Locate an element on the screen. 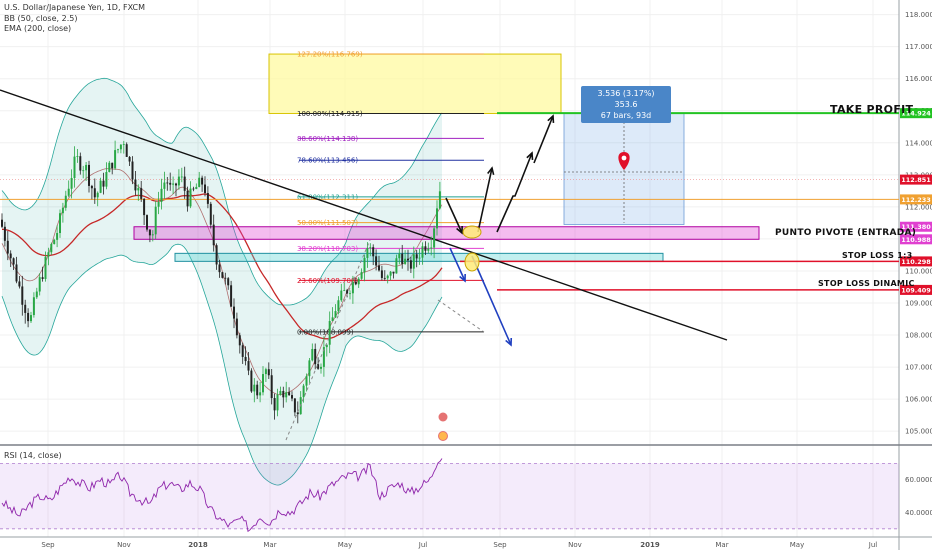 This screenshot has height=550, width=932. time-tick-label: 2019 is located at coordinates (650, 545).